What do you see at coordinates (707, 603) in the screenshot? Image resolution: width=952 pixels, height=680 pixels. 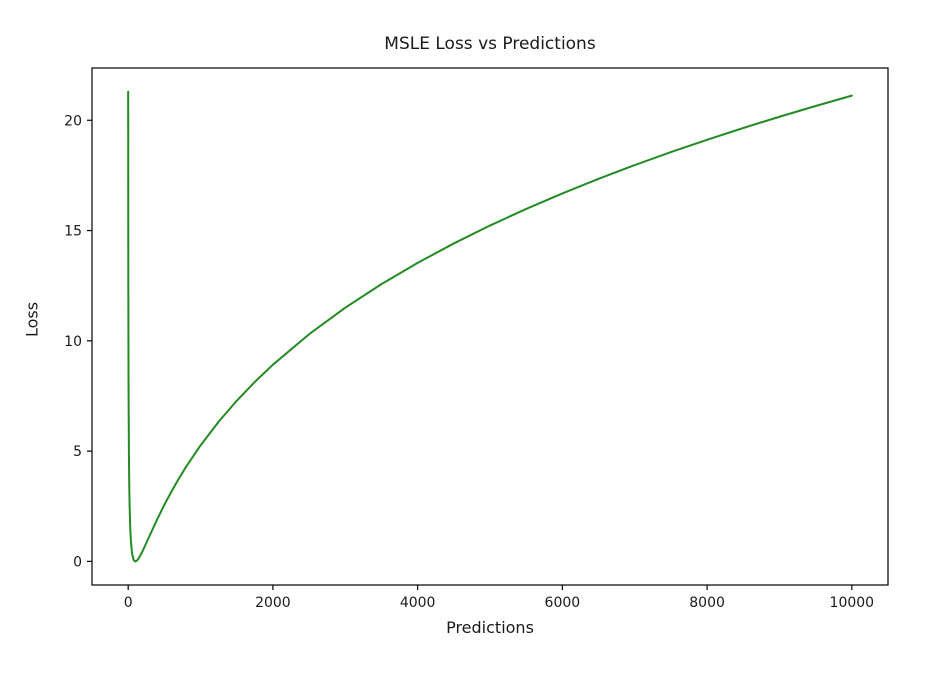 I see `x-tick-label: 8000` at bounding box center [707, 603].